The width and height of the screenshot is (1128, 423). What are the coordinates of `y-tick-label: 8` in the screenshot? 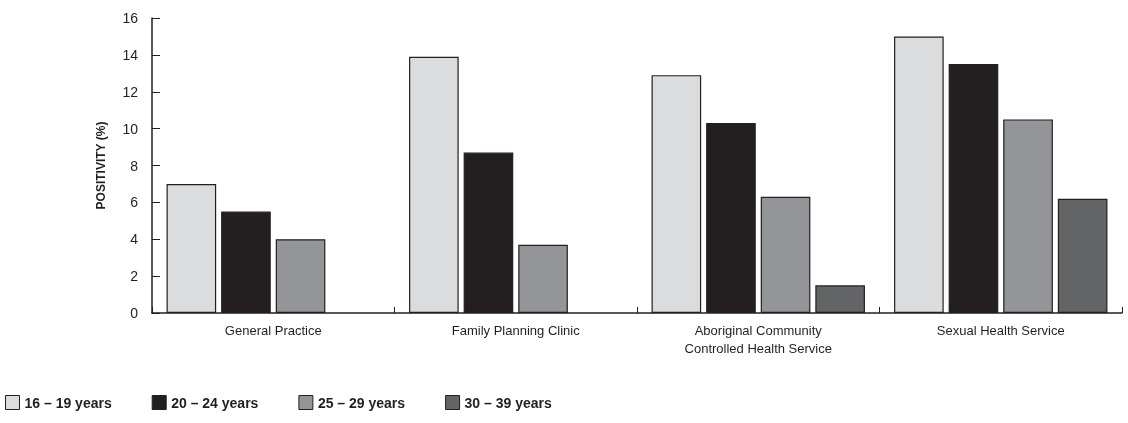 It's located at (134, 165).